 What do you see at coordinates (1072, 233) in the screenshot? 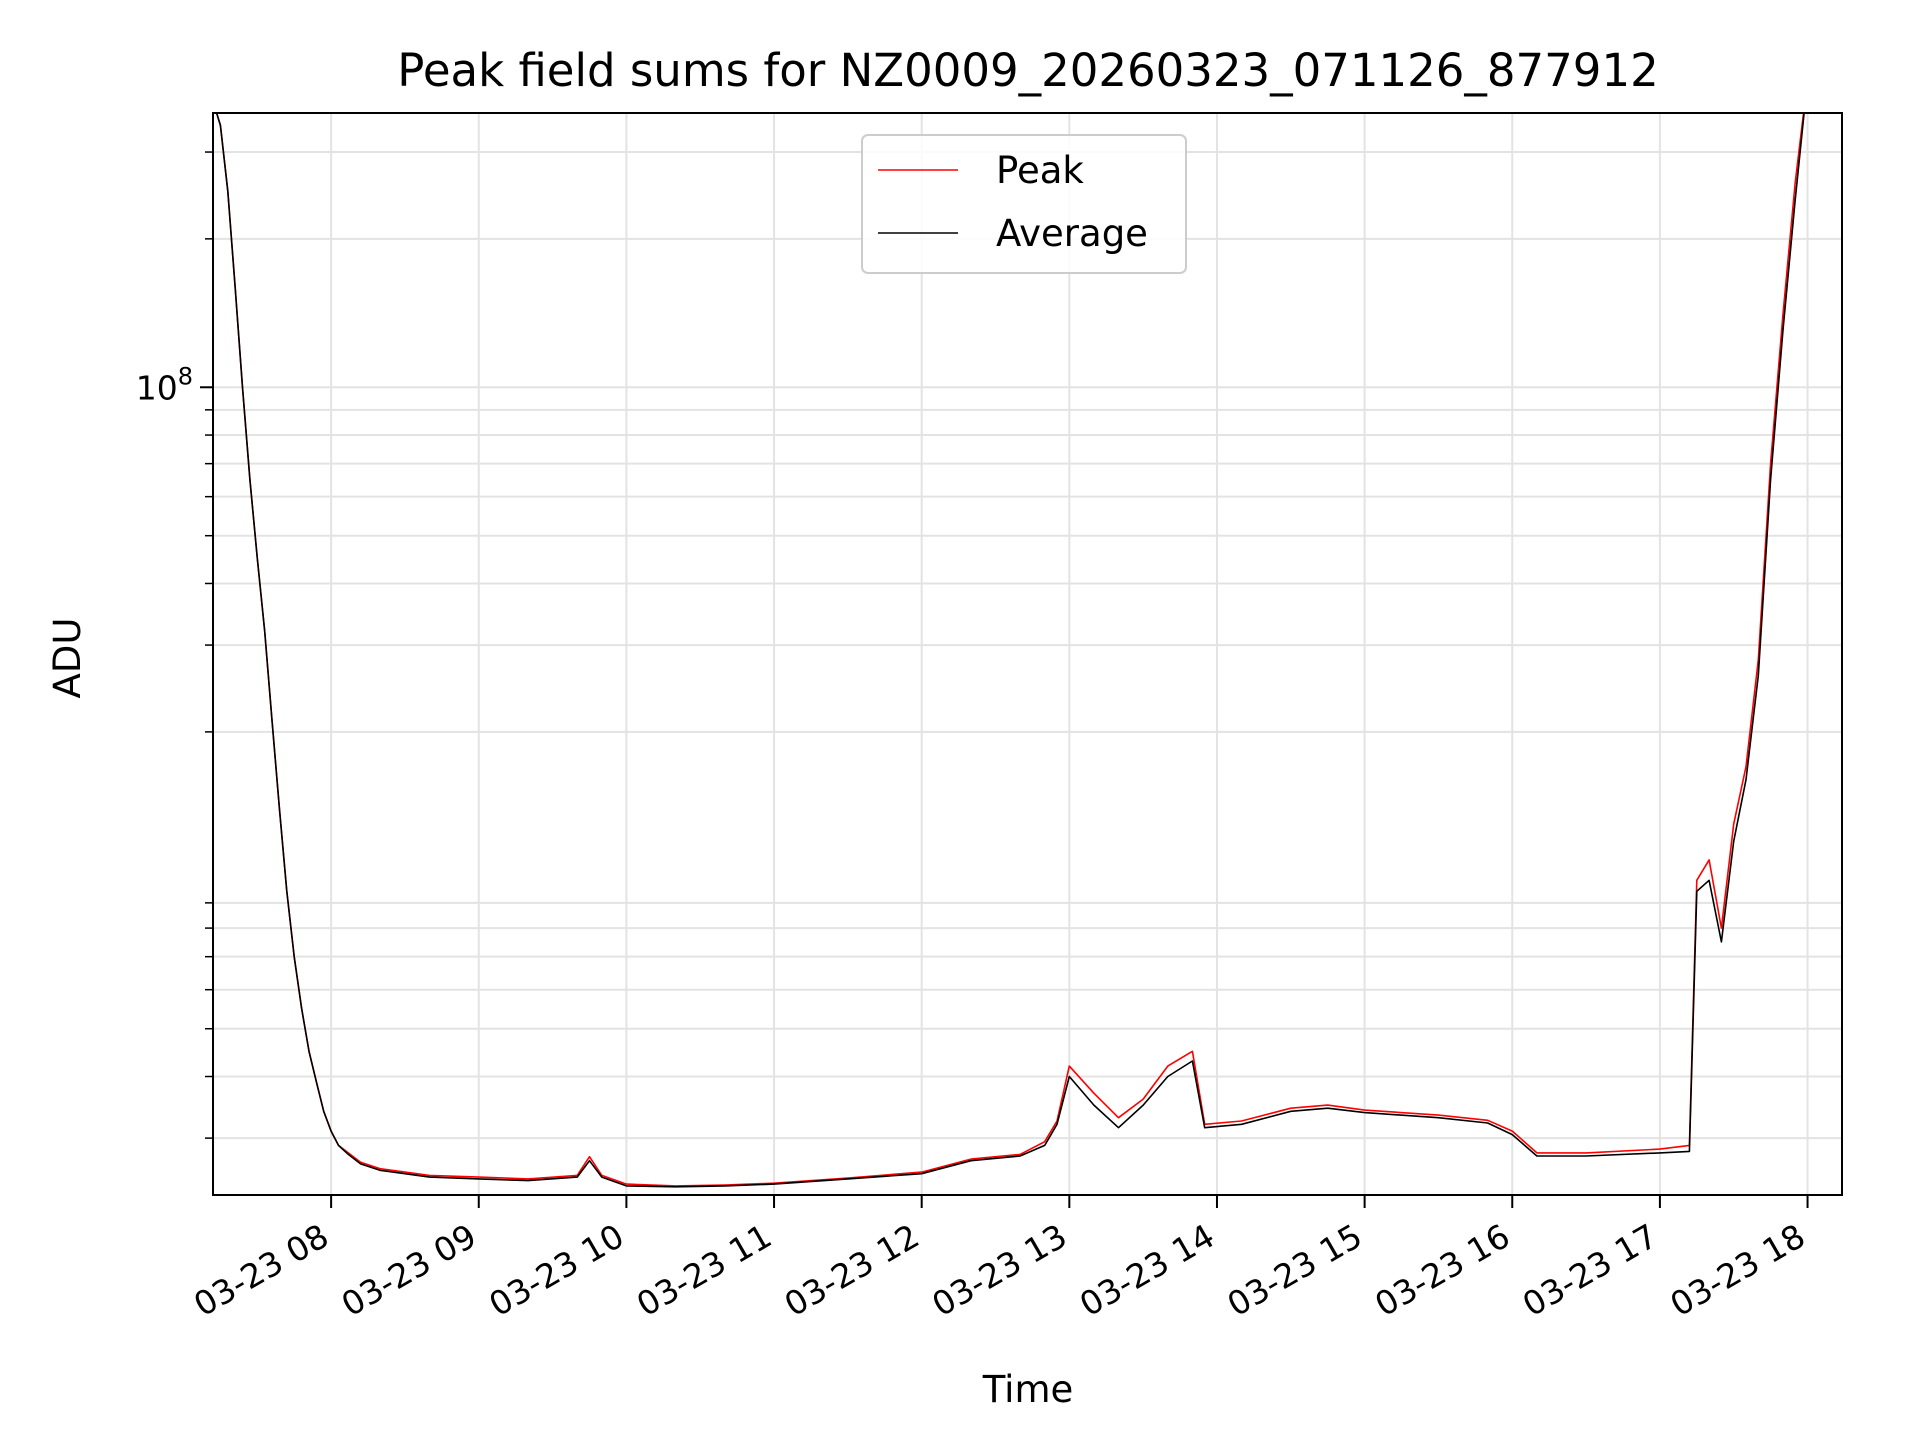
I see `legend-label-average: Average` at bounding box center [1072, 233].